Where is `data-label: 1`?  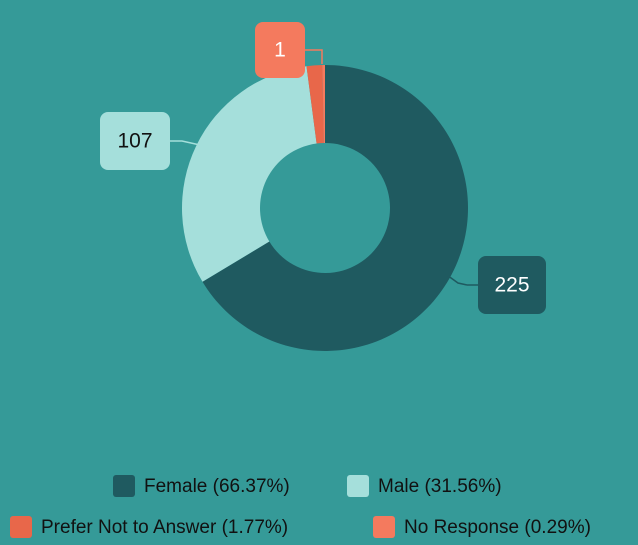 data-label: 1 is located at coordinates (280, 50).